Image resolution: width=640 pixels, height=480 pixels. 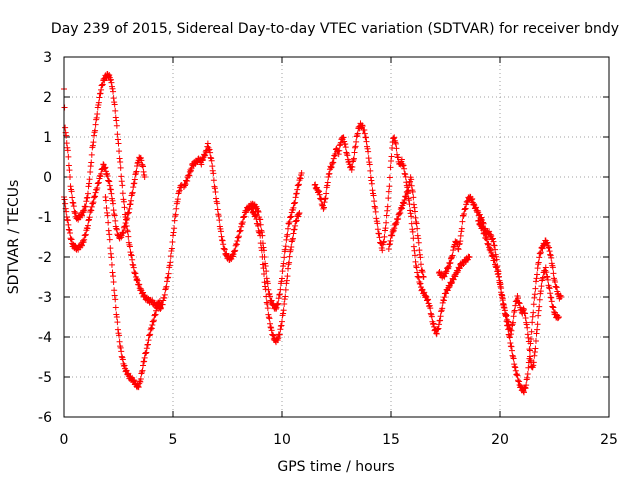 I want to click on x-tick-label: 15, so click(x=391, y=440).